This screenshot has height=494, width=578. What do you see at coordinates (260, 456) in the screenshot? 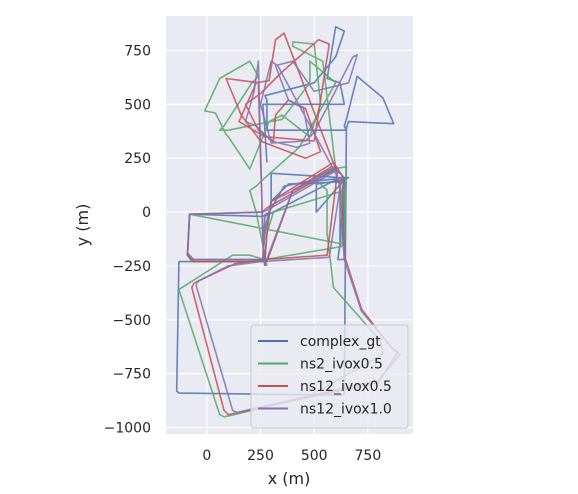
I see `x-tick-label: 250` at bounding box center [260, 456].